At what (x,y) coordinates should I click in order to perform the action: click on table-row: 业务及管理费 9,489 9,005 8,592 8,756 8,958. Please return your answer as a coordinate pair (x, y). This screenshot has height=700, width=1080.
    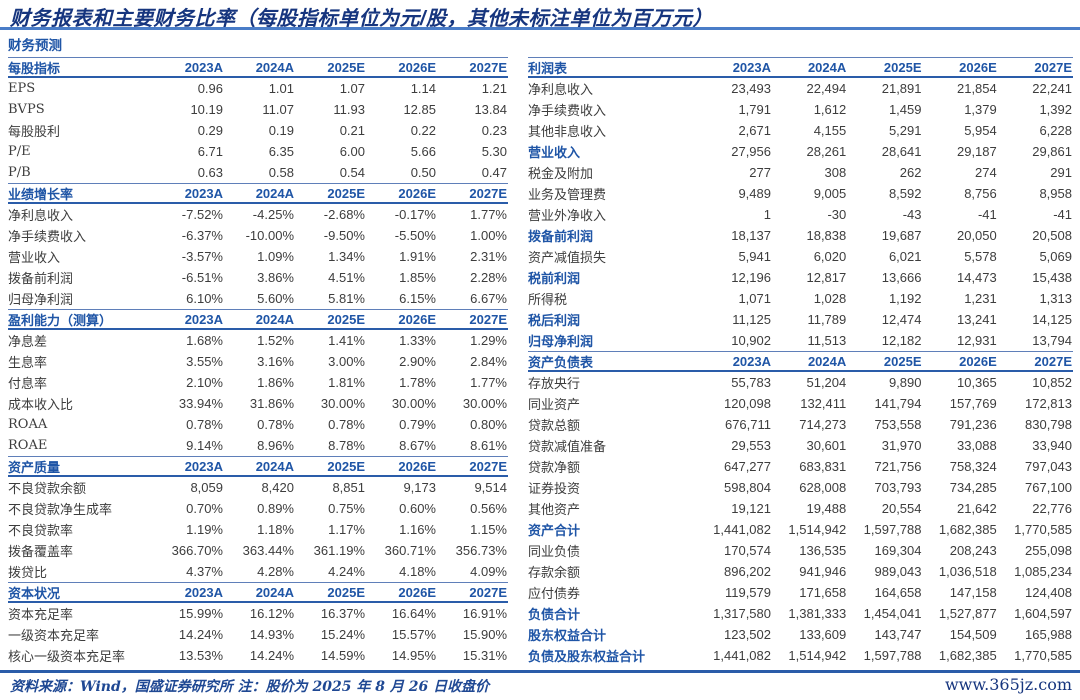
    Looking at the image, I should click on (800, 193).